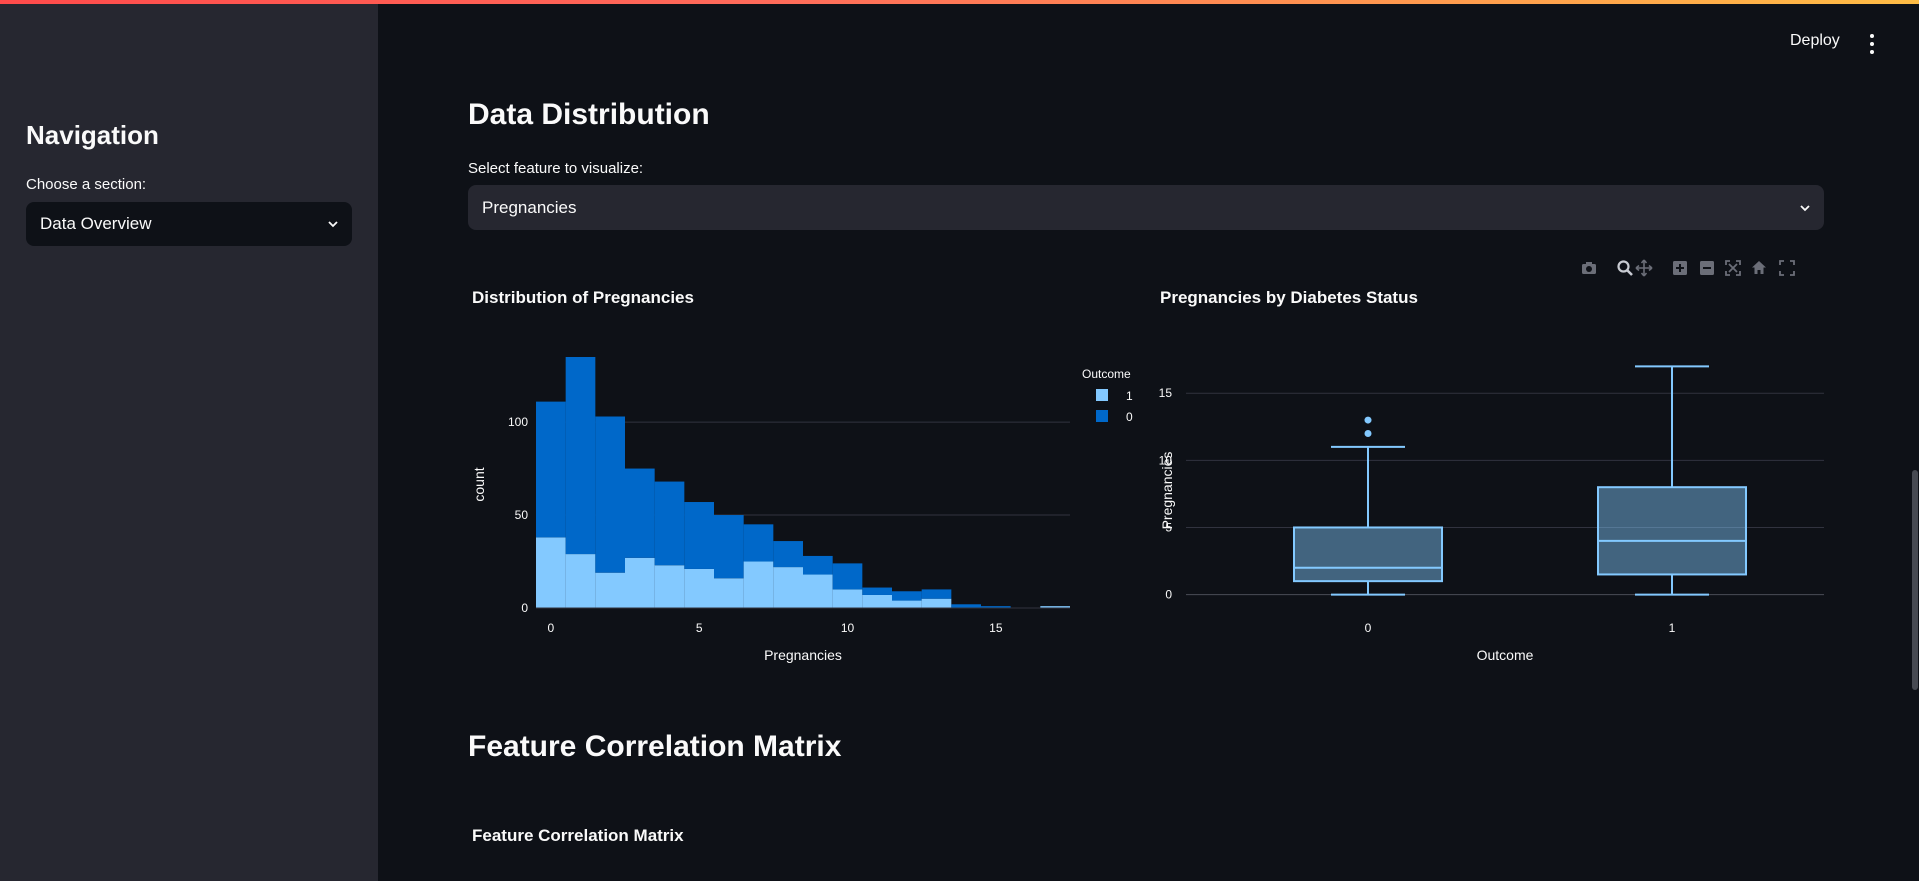  What do you see at coordinates (803, 655) in the screenshot?
I see `histogram-x-label: Pregnancies` at bounding box center [803, 655].